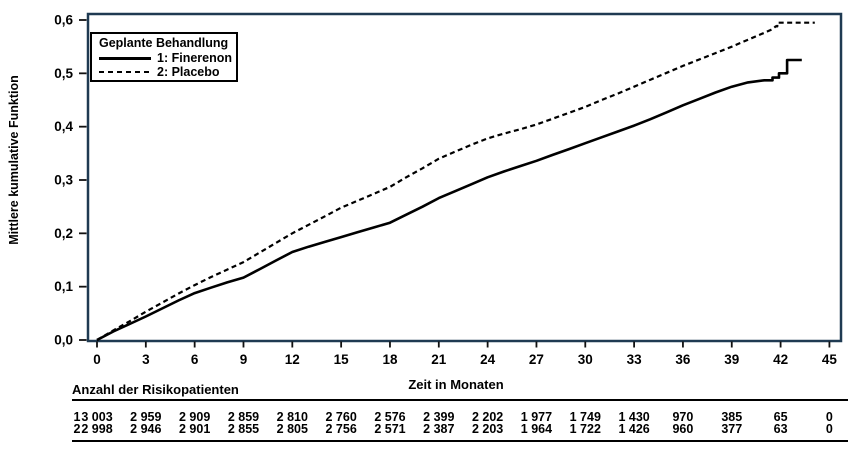 The image size is (867, 458). I want to click on y-tick-label: 0,2, so click(63, 233).